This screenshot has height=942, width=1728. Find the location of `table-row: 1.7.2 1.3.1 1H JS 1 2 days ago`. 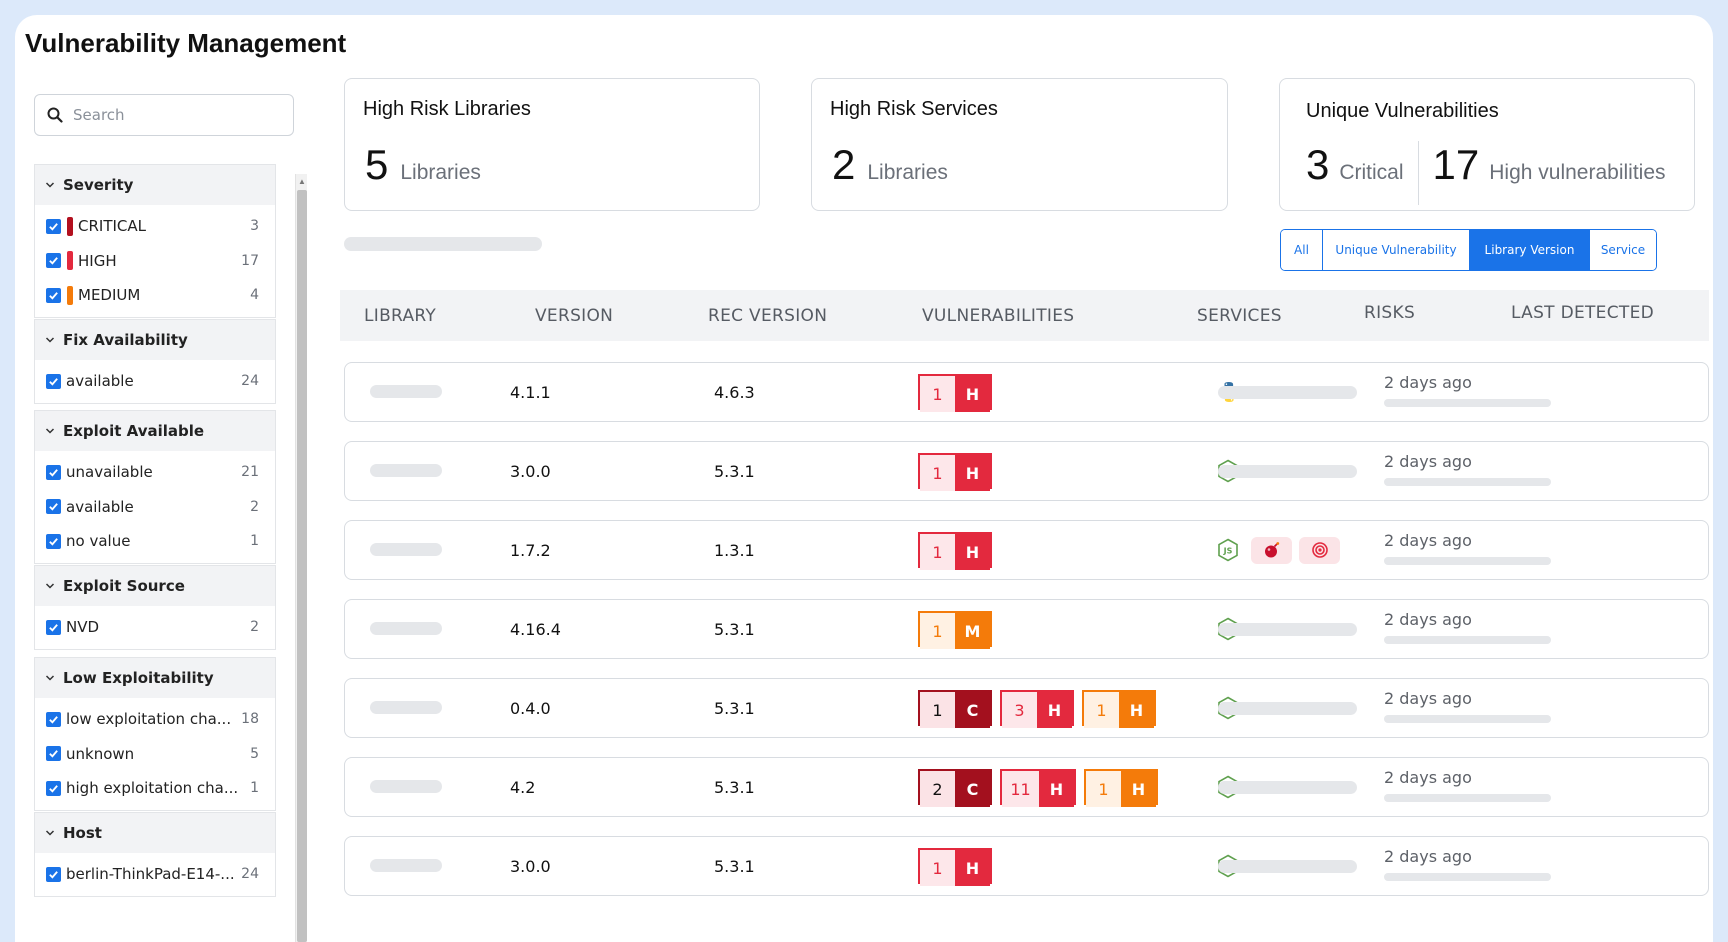

table-row: 1.7.2 1.3.1 1H JS 1 2 days ago is located at coordinates (1026, 550).